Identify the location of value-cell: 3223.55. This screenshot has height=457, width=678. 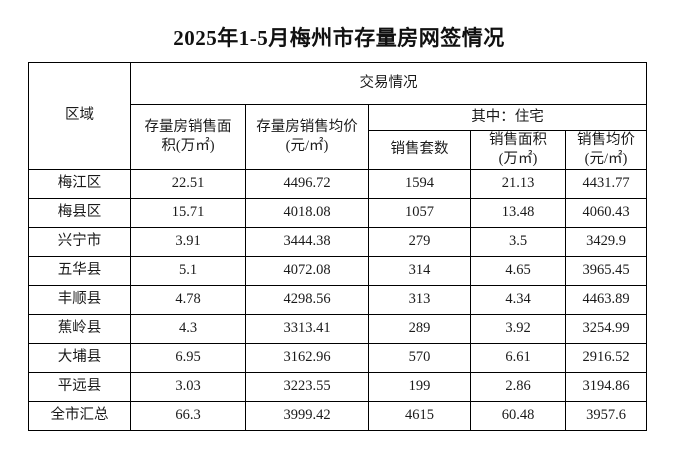
(307, 386).